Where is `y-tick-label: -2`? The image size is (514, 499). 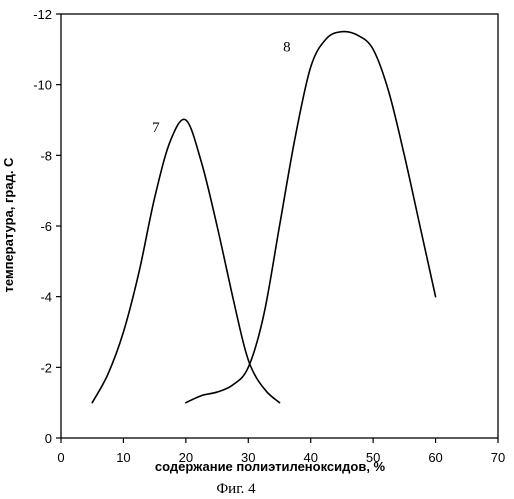 y-tick-label: -2 is located at coordinates (46, 367).